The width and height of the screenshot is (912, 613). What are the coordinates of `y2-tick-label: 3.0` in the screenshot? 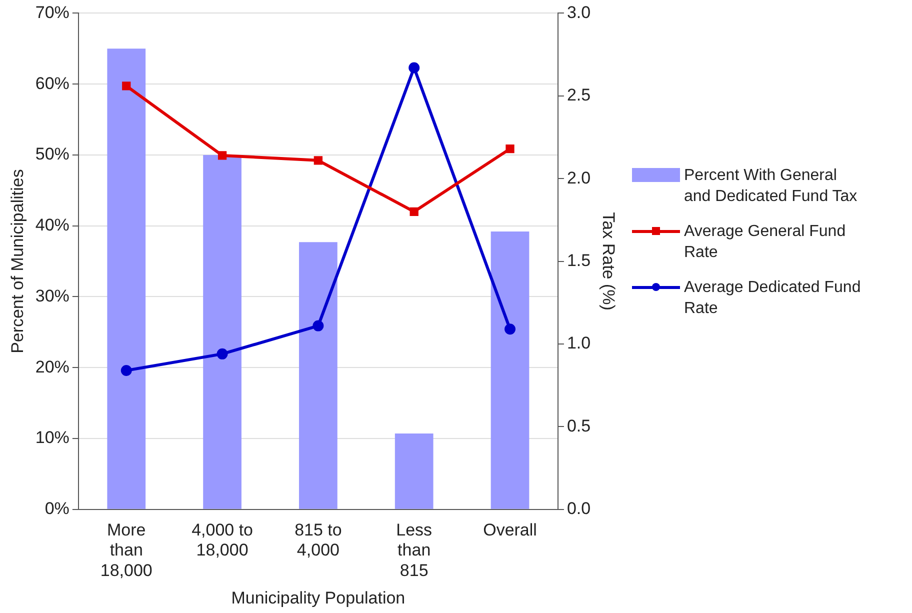 It's located at (578, 12).